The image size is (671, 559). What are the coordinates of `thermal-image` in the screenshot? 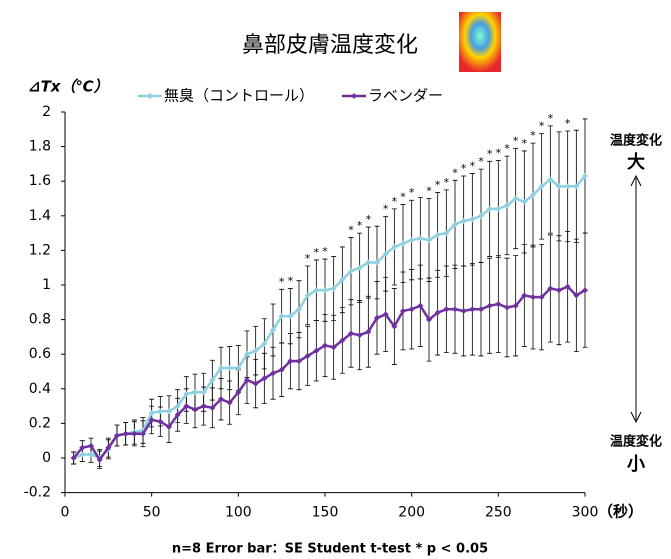 It's located at (480, 42).